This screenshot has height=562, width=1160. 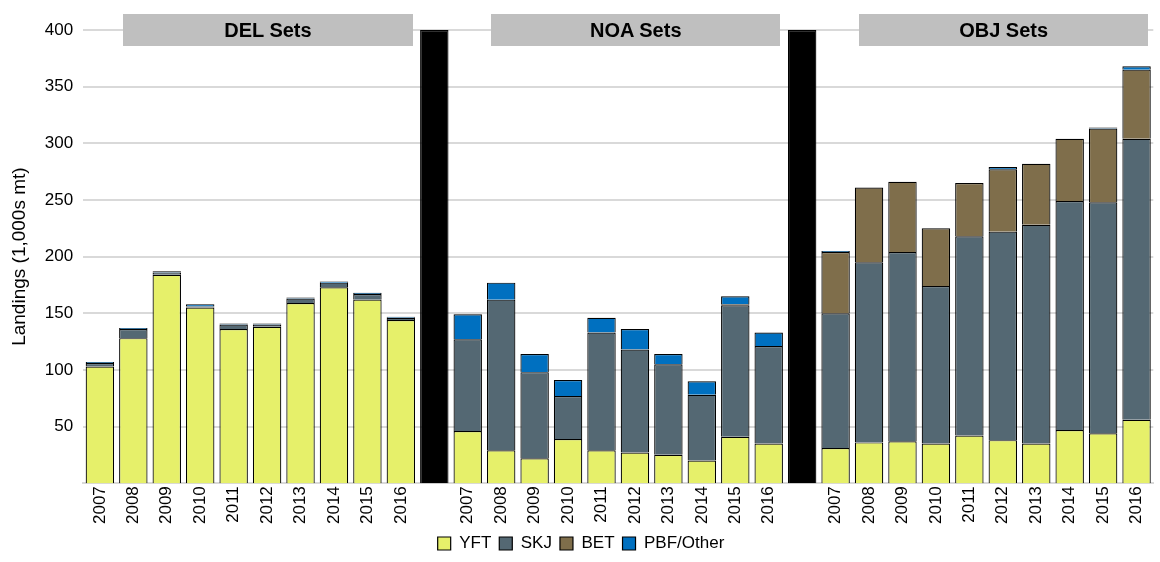 I want to click on y-tick-label: 350, so click(x=59, y=86).